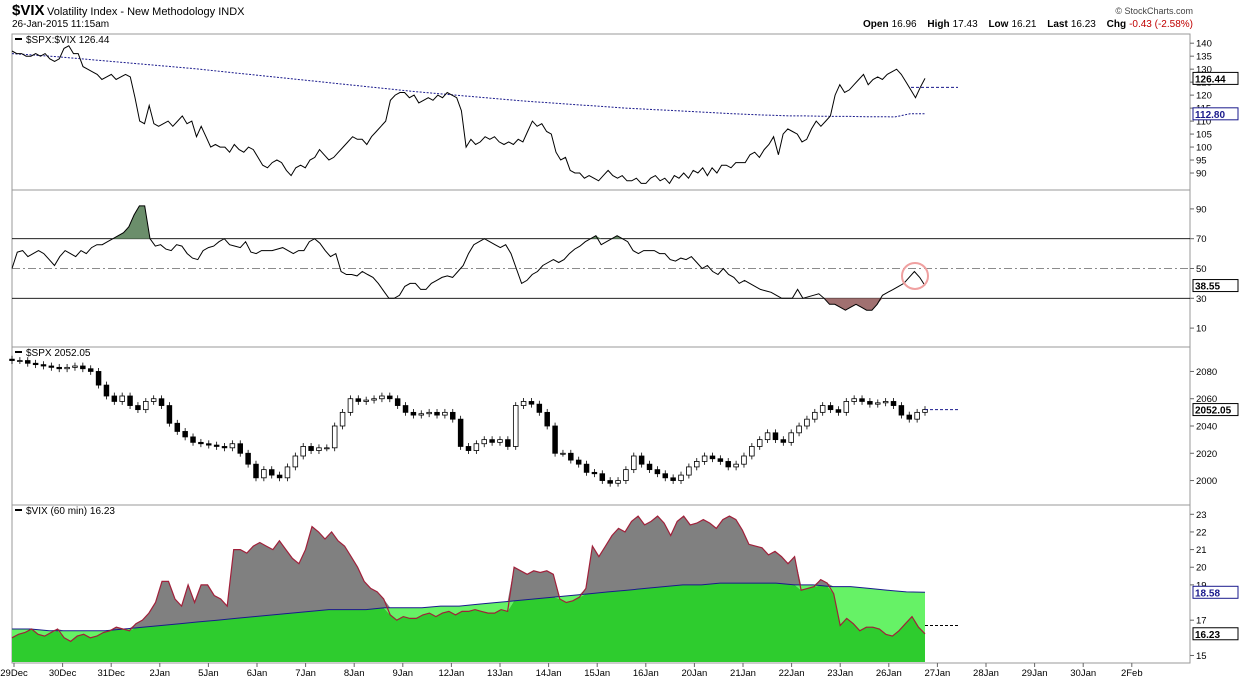 The height and width of the screenshot is (679, 1241). Describe the element at coordinates (1206, 454) in the screenshot. I see `y-tick-label: 2020` at that location.